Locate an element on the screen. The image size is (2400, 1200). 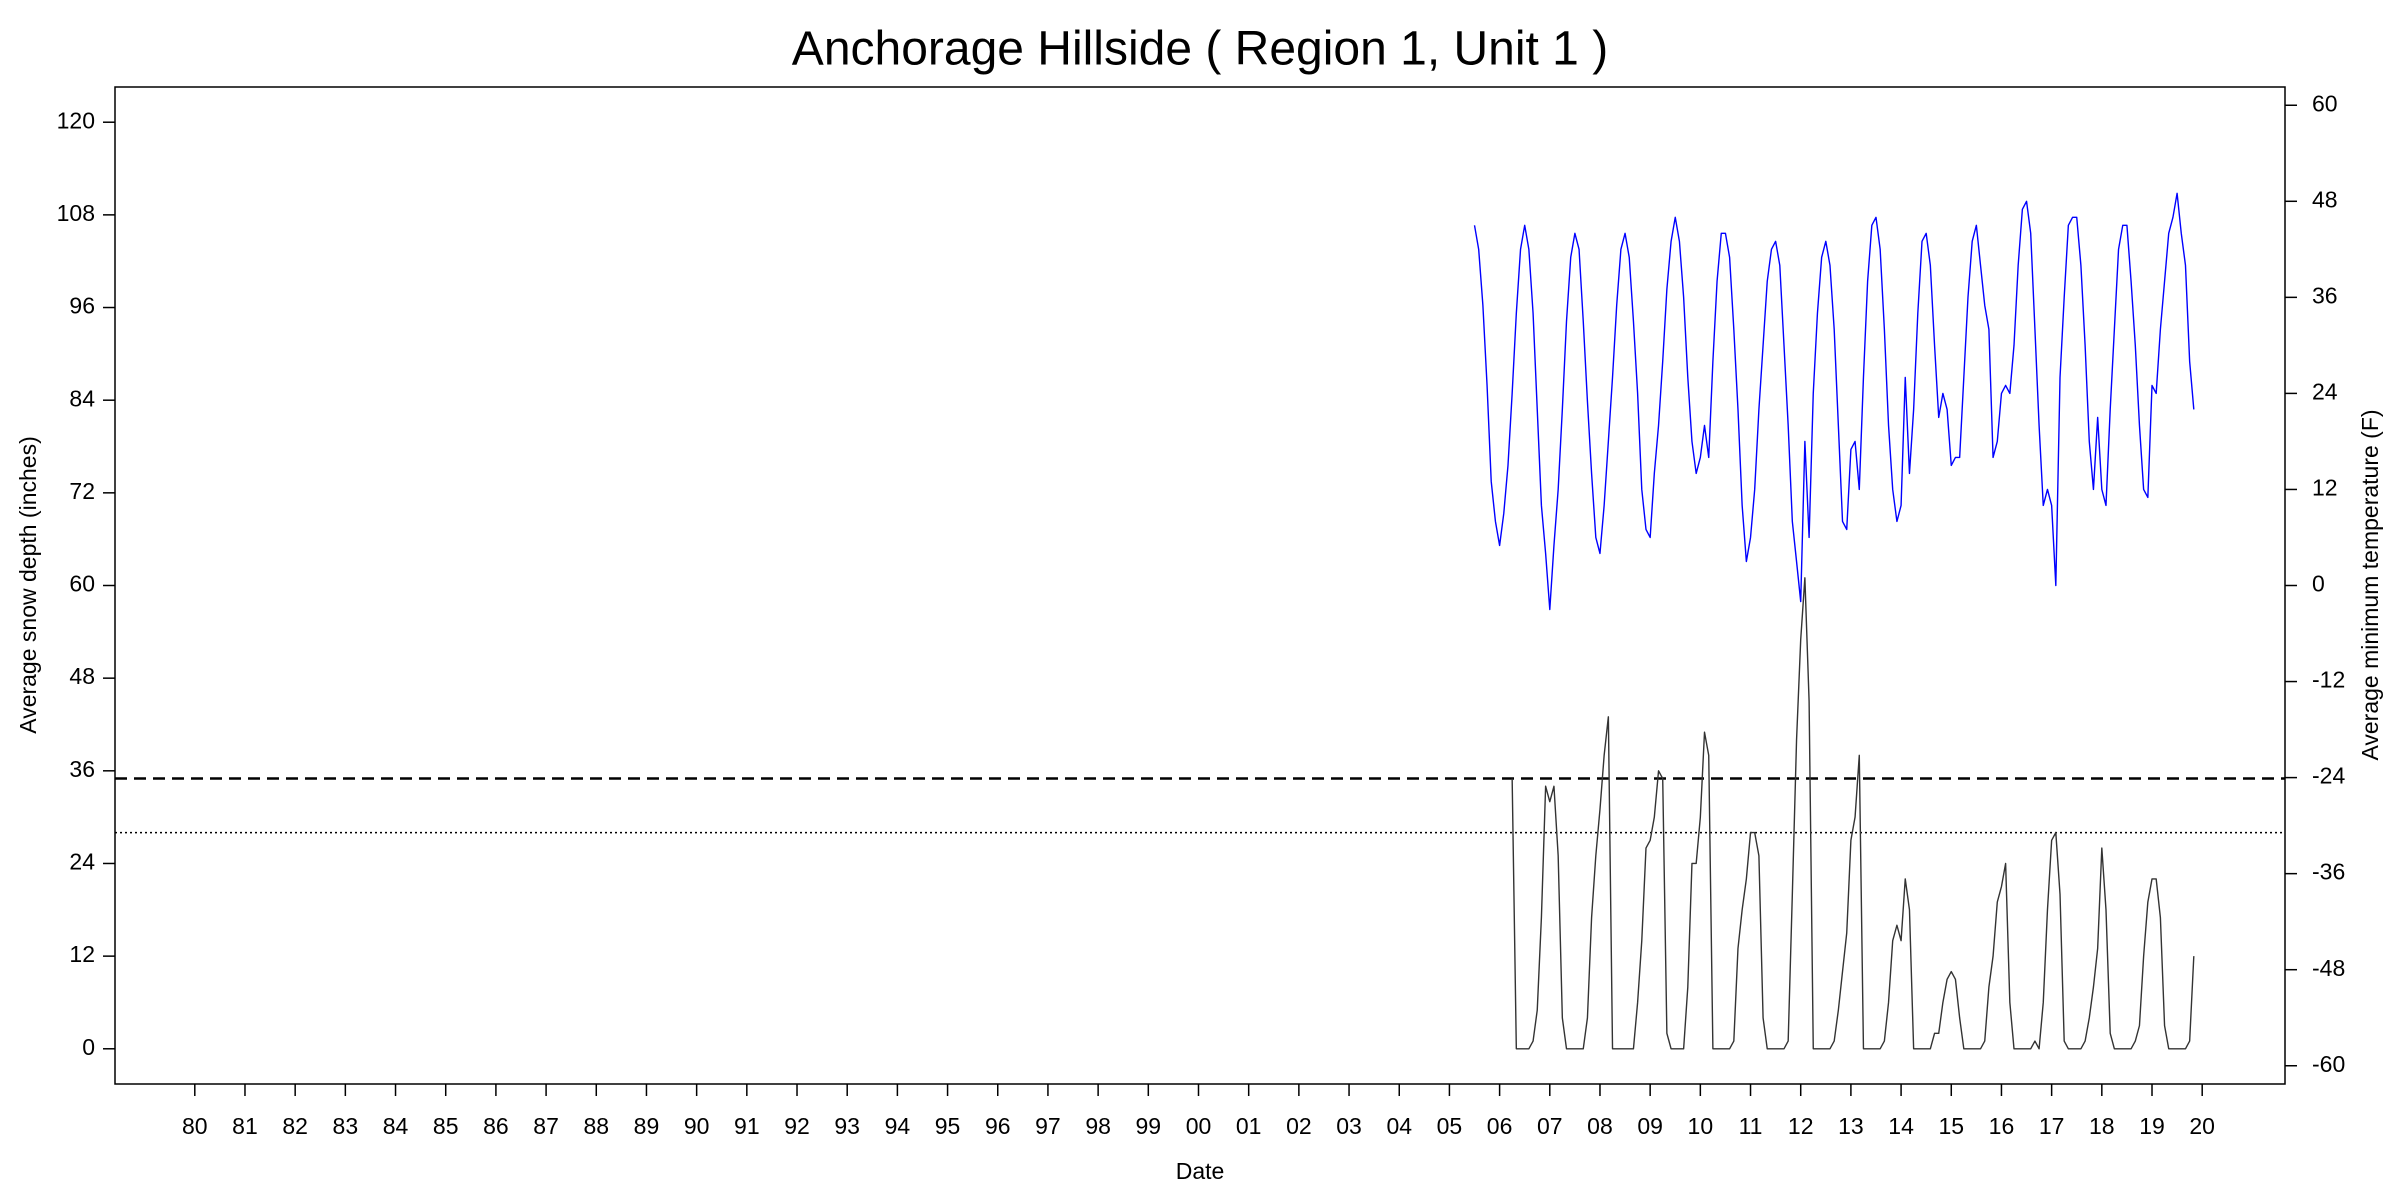
x-tick-label: 11 is located at coordinates (1751, 1126).